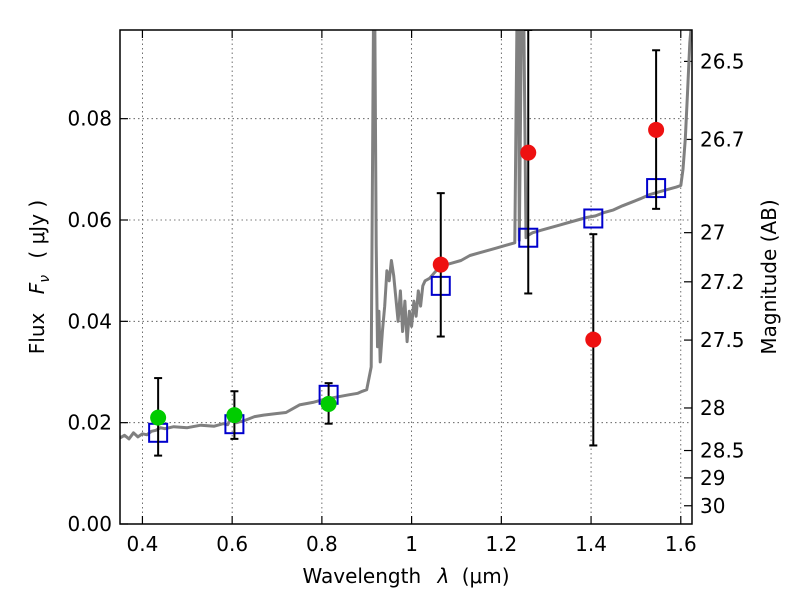 The width and height of the screenshot is (800, 600). Describe the element at coordinates (722, 340) in the screenshot. I see `y2-tick-label: 27.5` at that location.